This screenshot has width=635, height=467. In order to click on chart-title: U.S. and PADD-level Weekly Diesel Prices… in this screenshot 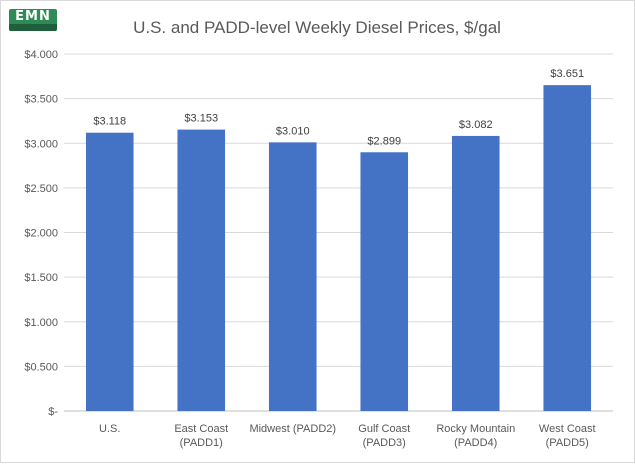, I will do `click(317, 27)`.